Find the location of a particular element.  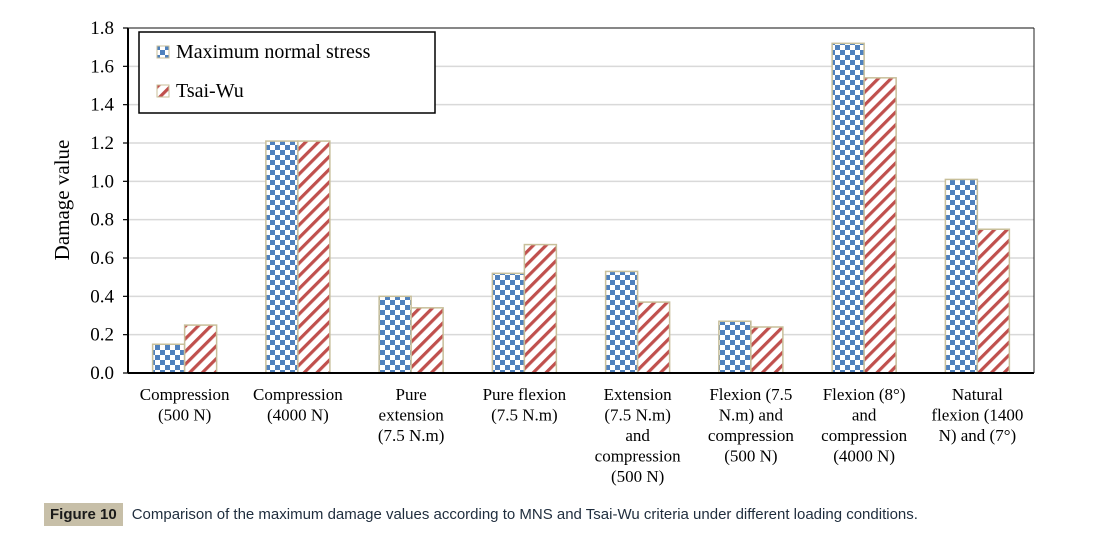

y-tick-labels: 0.0 0.2 0.4 0.6 0.8 1.0 1.2 1.4 1.6 1.8 is located at coordinates (102, 201).